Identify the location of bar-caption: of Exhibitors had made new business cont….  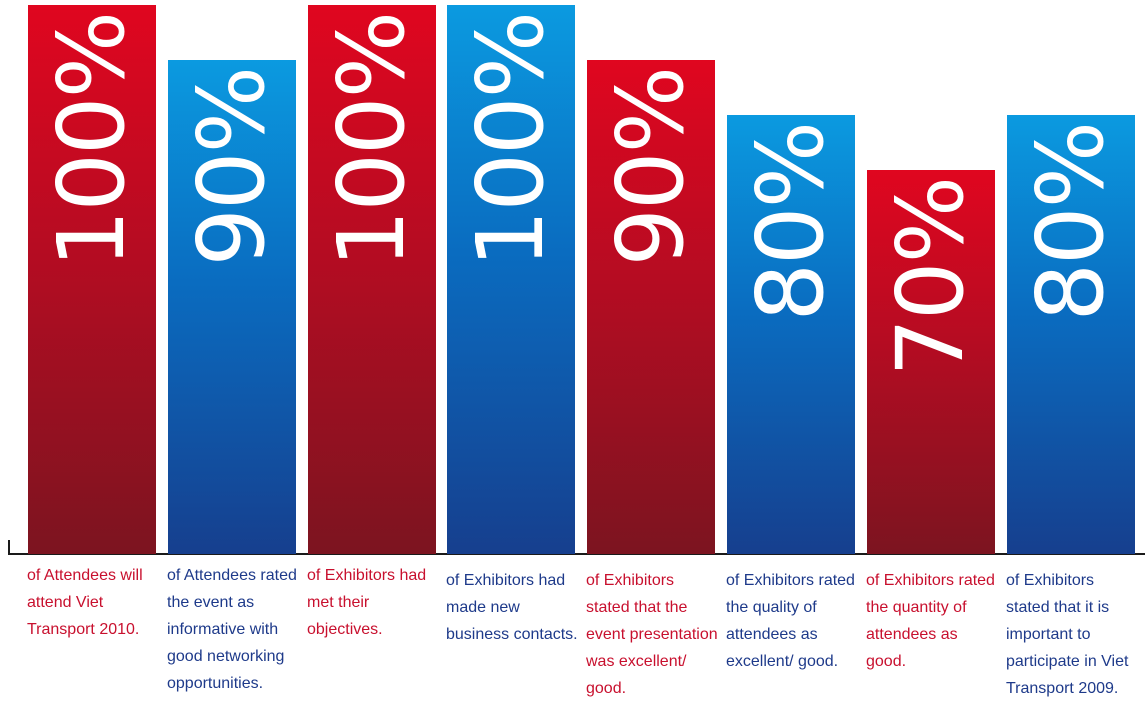
(512, 607).